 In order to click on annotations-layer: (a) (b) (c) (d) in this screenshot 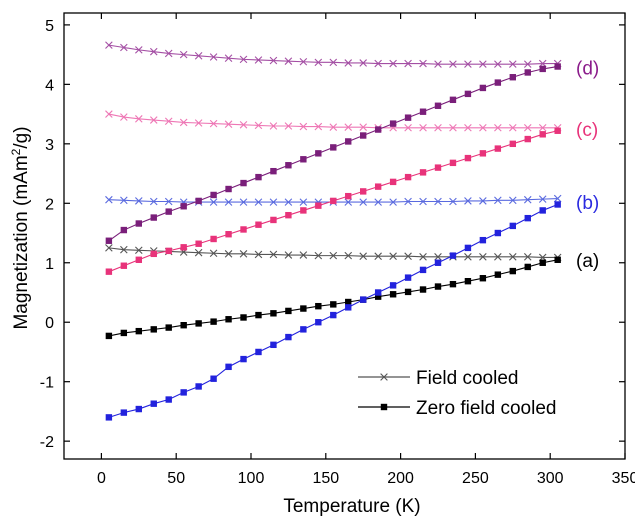, I will do `click(587, 165)`.